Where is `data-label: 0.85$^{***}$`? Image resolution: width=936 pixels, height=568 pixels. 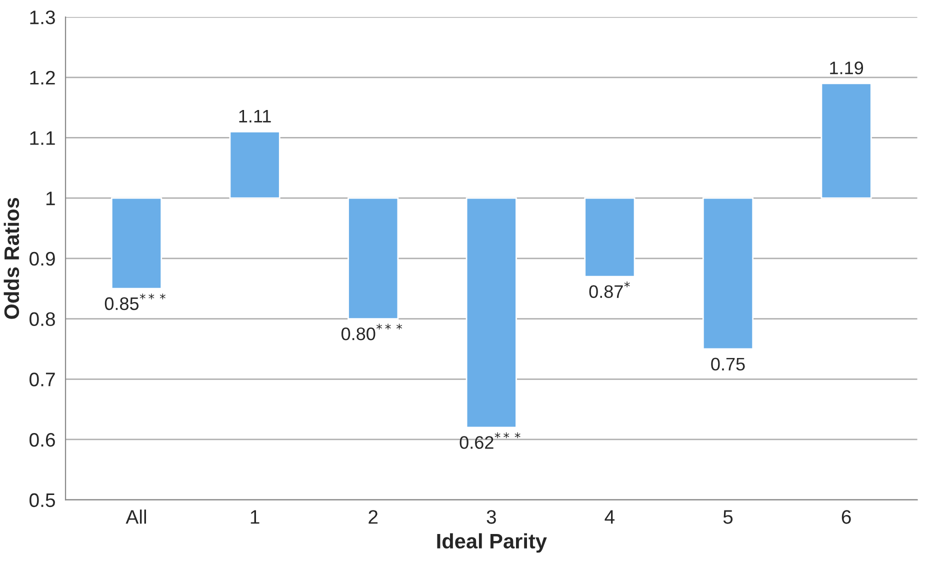
data-label: 0.85$^{***}$ is located at coordinates (135, 302).